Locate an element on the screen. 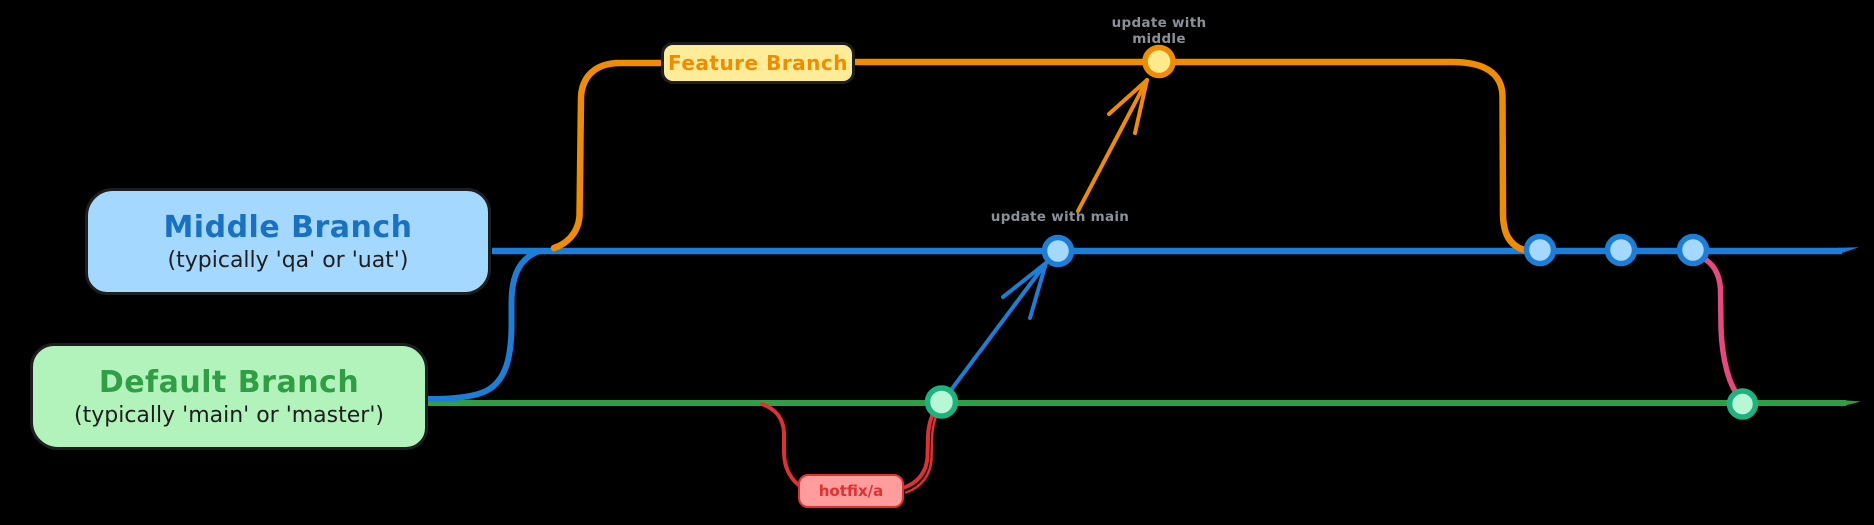 This screenshot has height=525, width=1874. hotfix-branch-label: hotfix/a is located at coordinates (851, 491).